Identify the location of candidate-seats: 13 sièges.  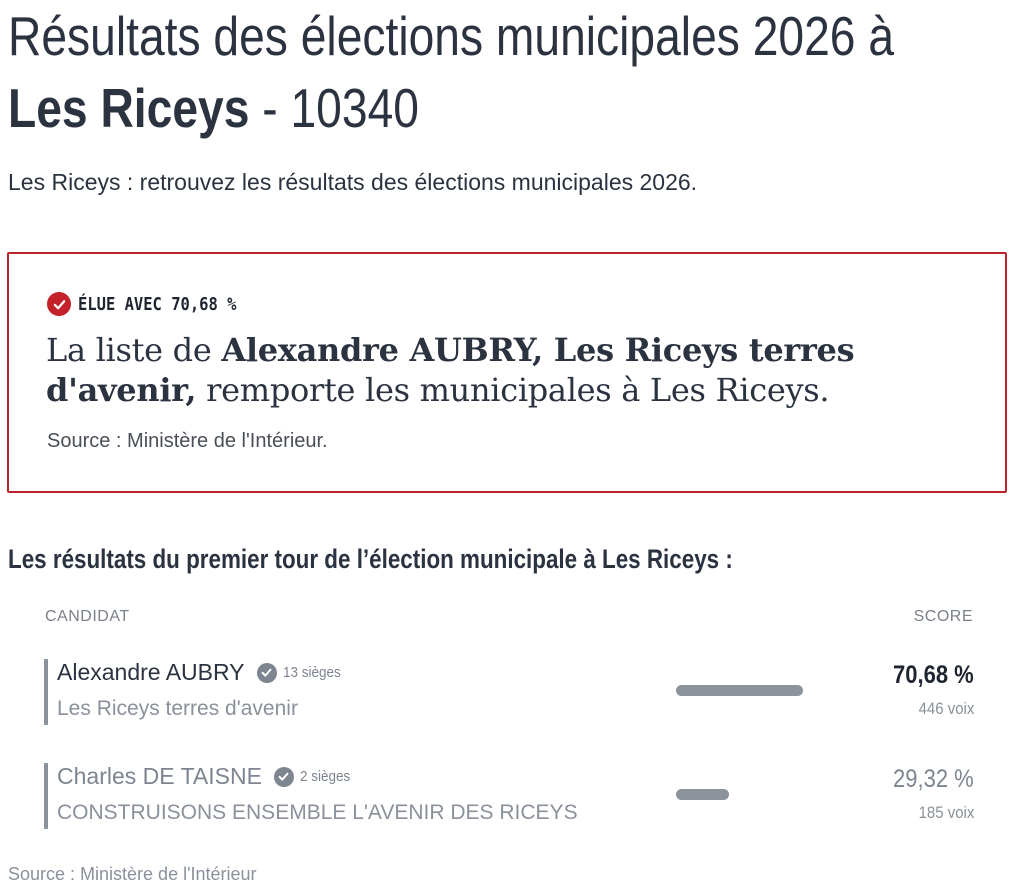
(311, 672).